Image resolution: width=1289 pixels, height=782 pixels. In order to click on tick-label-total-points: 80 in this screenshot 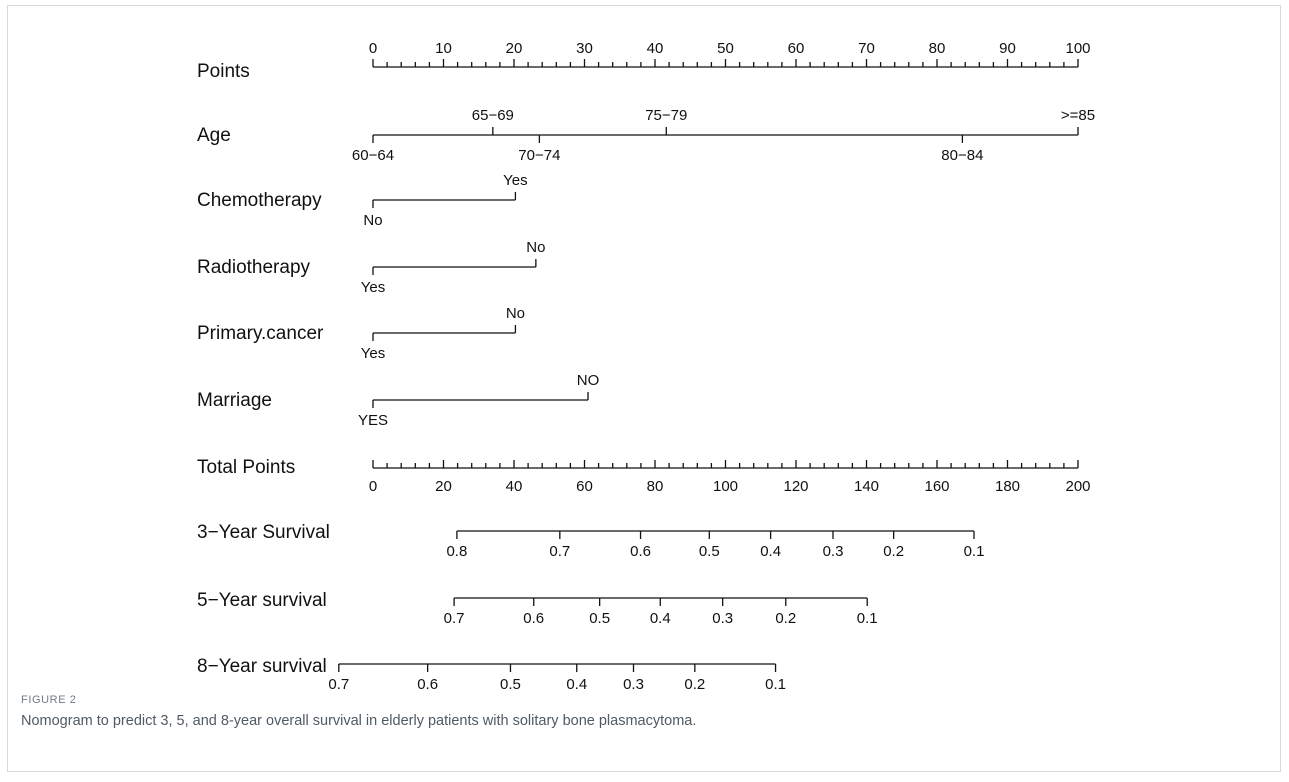, I will do `click(655, 486)`.